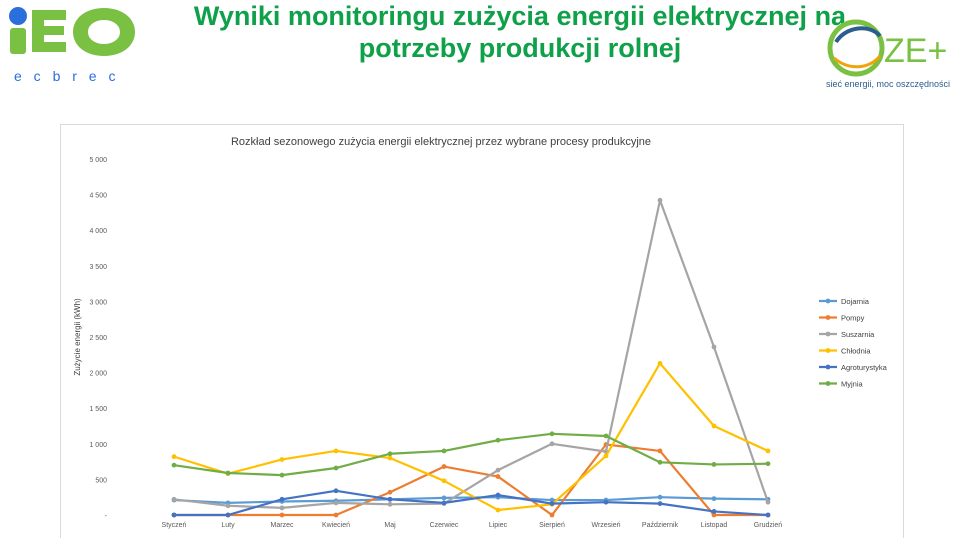  Describe the element at coordinates (552, 525) in the screenshot. I see `x-tick-label: Sierpień` at that location.